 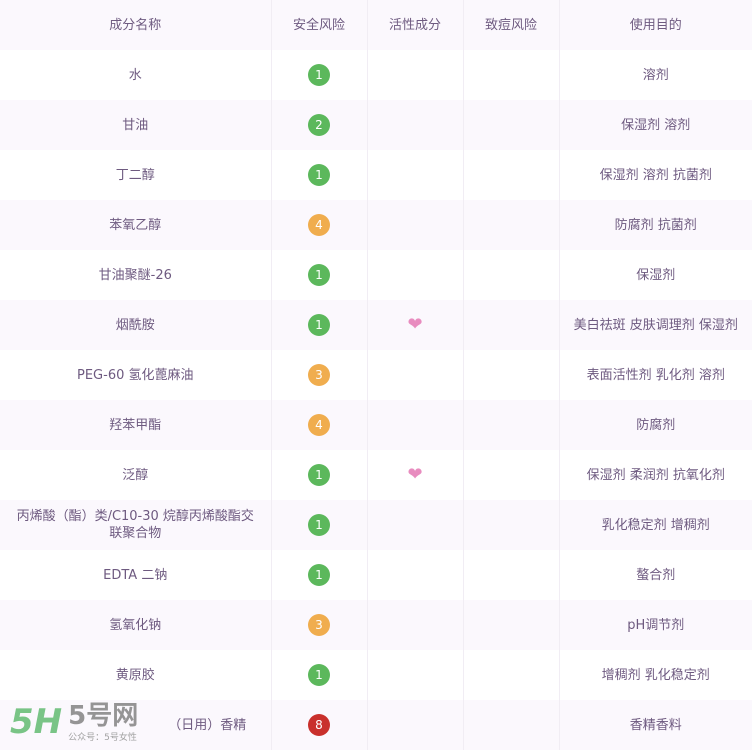 I want to click on ingredient-name: 氢氧化钠, so click(x=136, y=625).